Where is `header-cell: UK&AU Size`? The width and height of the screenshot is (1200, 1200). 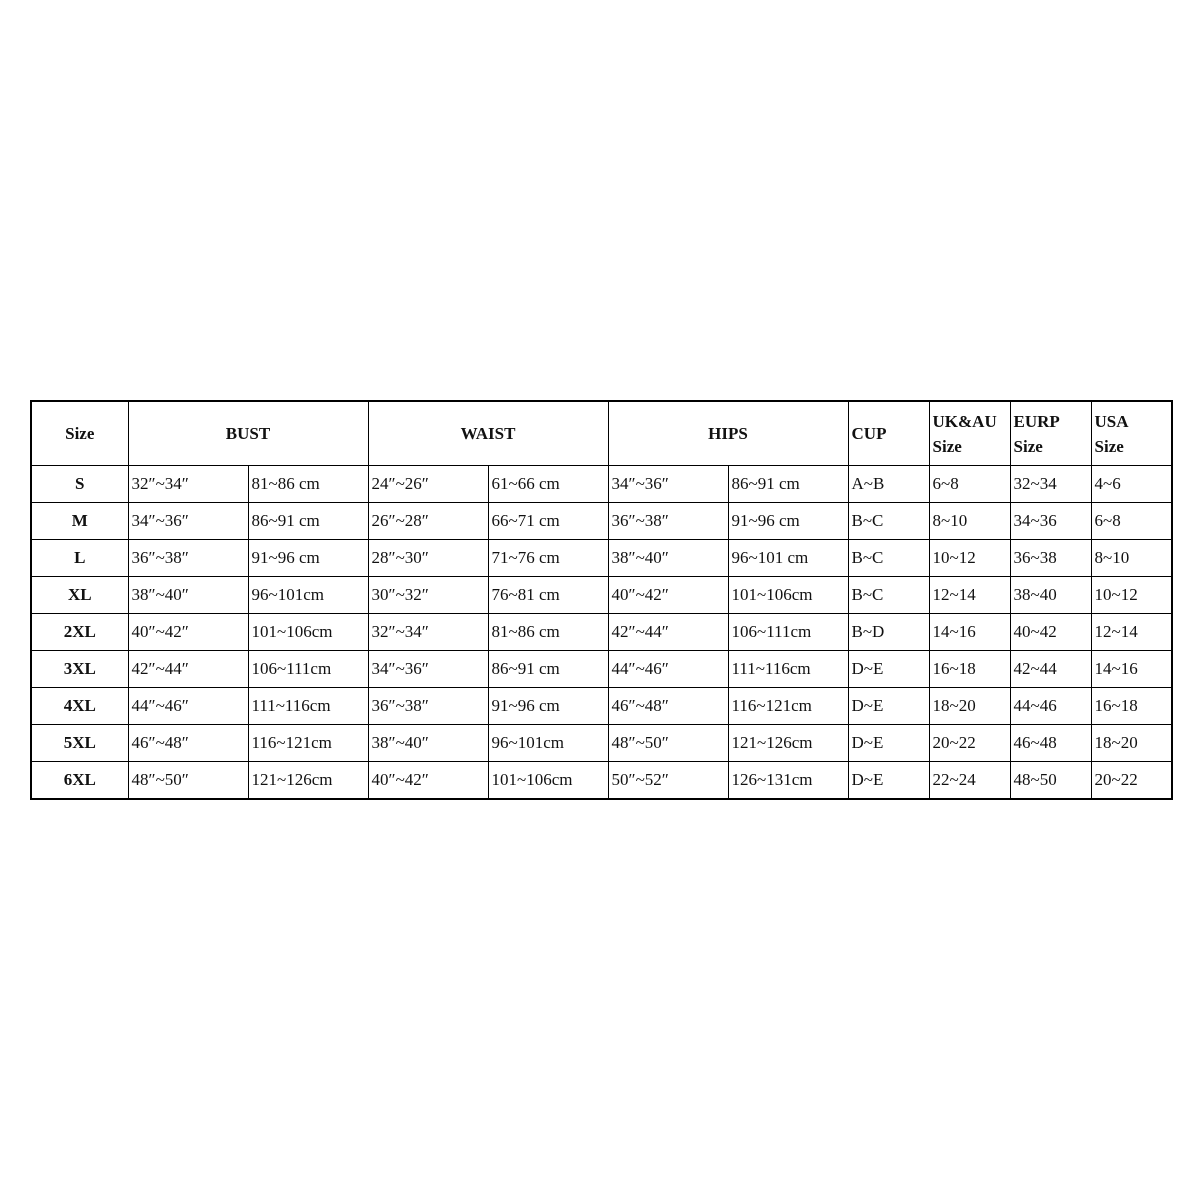 header-cell: UK&AU Size is located at coordinates (969, 433).